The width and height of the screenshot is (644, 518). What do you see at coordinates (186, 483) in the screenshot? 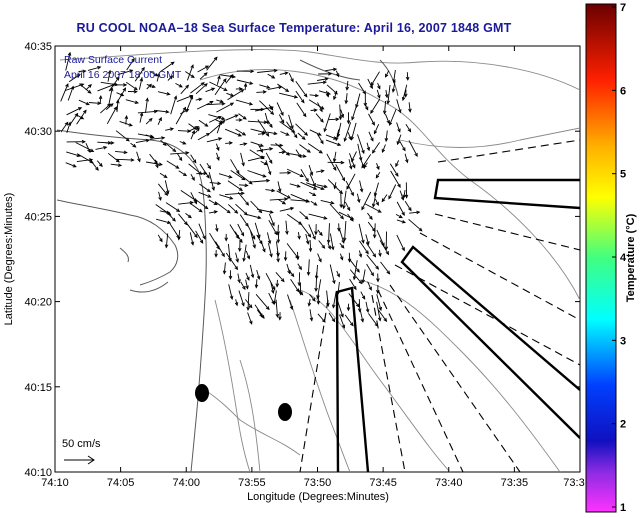
I see `x-tick-label: 74:00` at bounding box center [186, 483].